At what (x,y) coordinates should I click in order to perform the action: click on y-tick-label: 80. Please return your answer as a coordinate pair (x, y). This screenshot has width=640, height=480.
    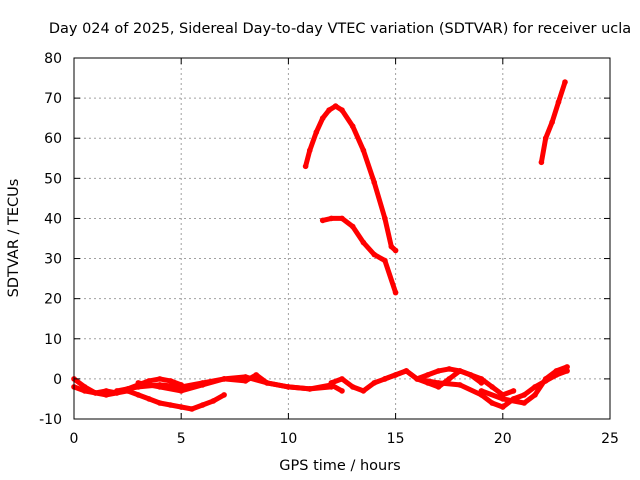
    Looking at the image, I should click on (53, 59).